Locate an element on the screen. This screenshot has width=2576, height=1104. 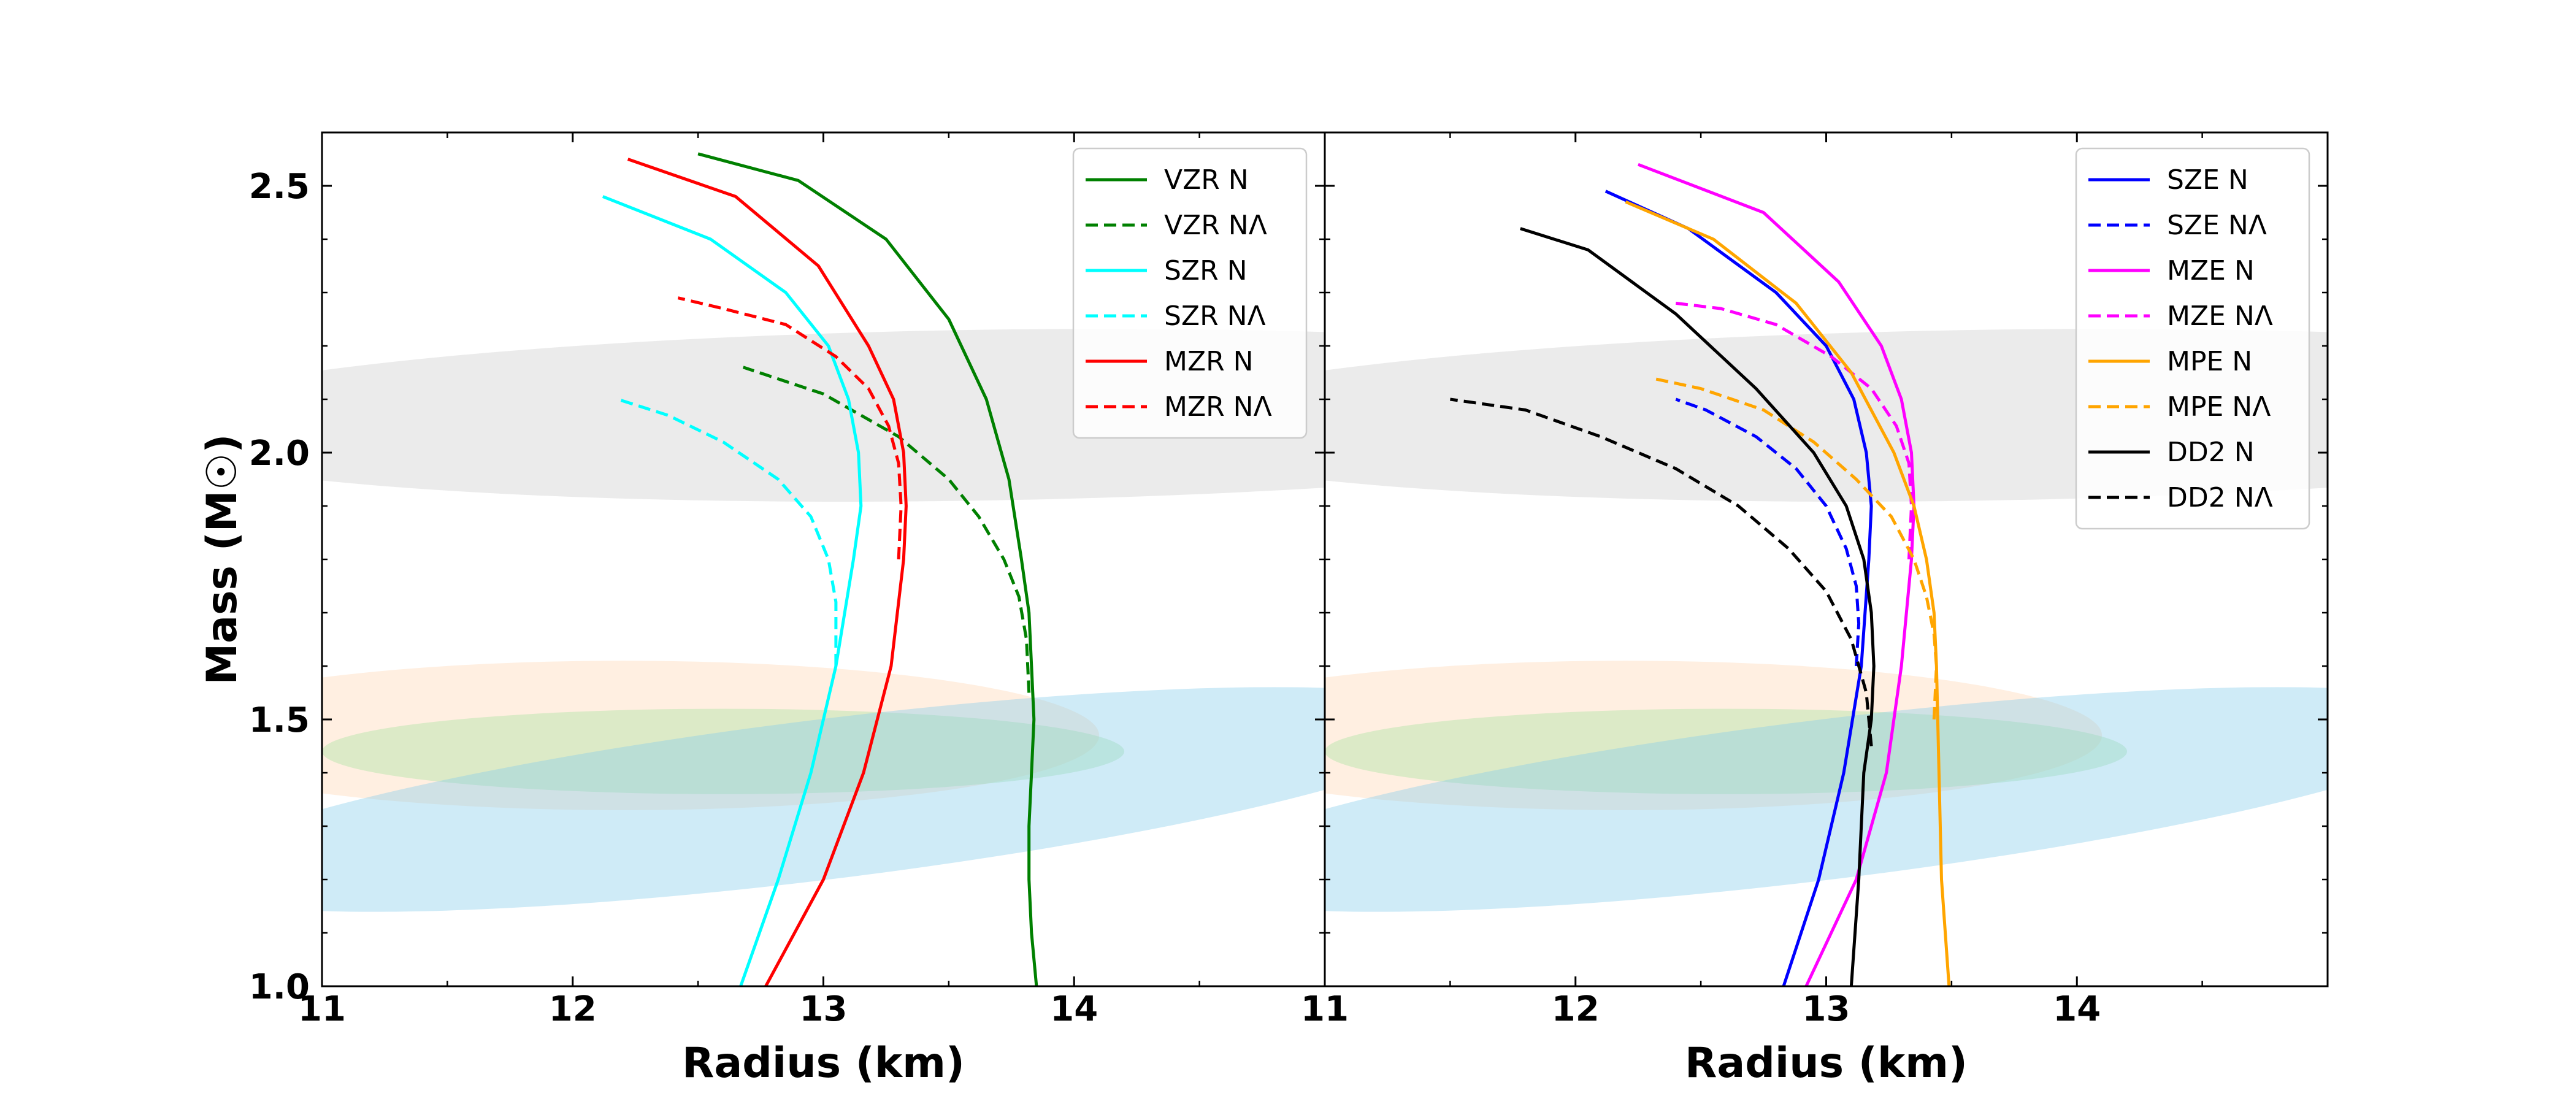
series-mzr-n is located at coordinates (767, 572).